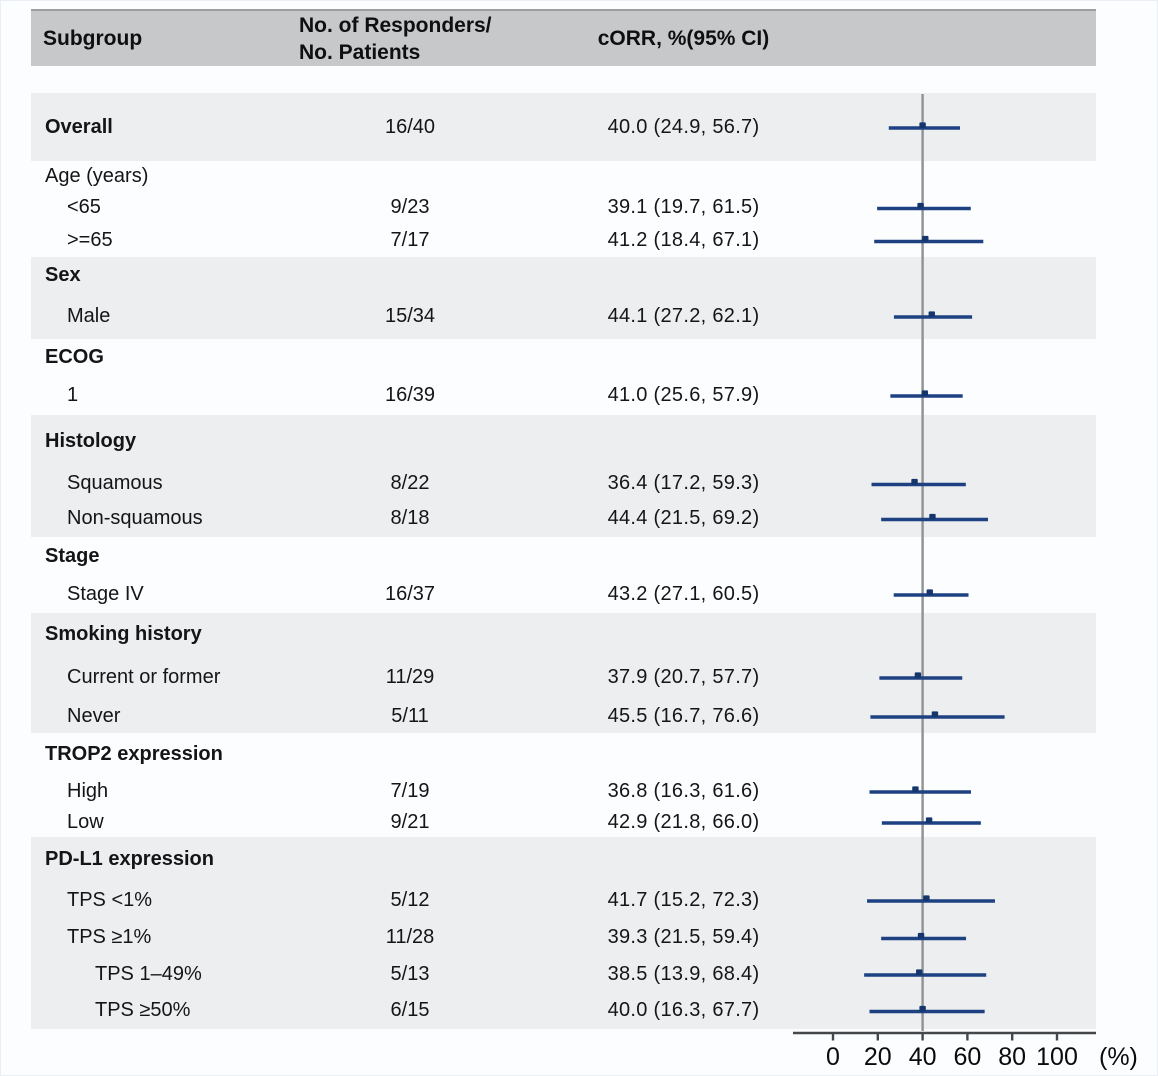 This screenshot has height=1076, width=1158. What do you see at coordinates (410, 483) in the screenshot?
I see `responders-value: 8/22` at bounding box center [410, 483].